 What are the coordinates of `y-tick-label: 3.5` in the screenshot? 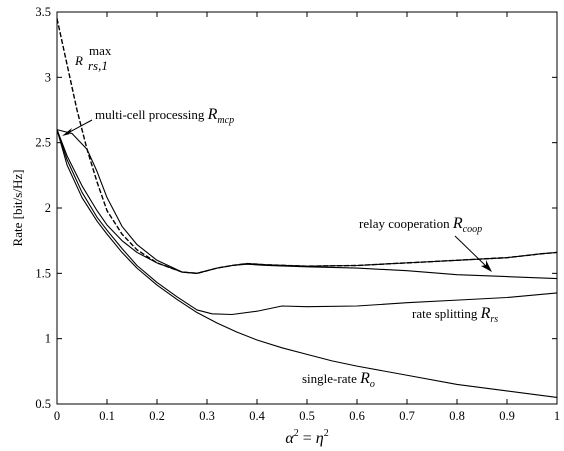 It's located at (43, 12).